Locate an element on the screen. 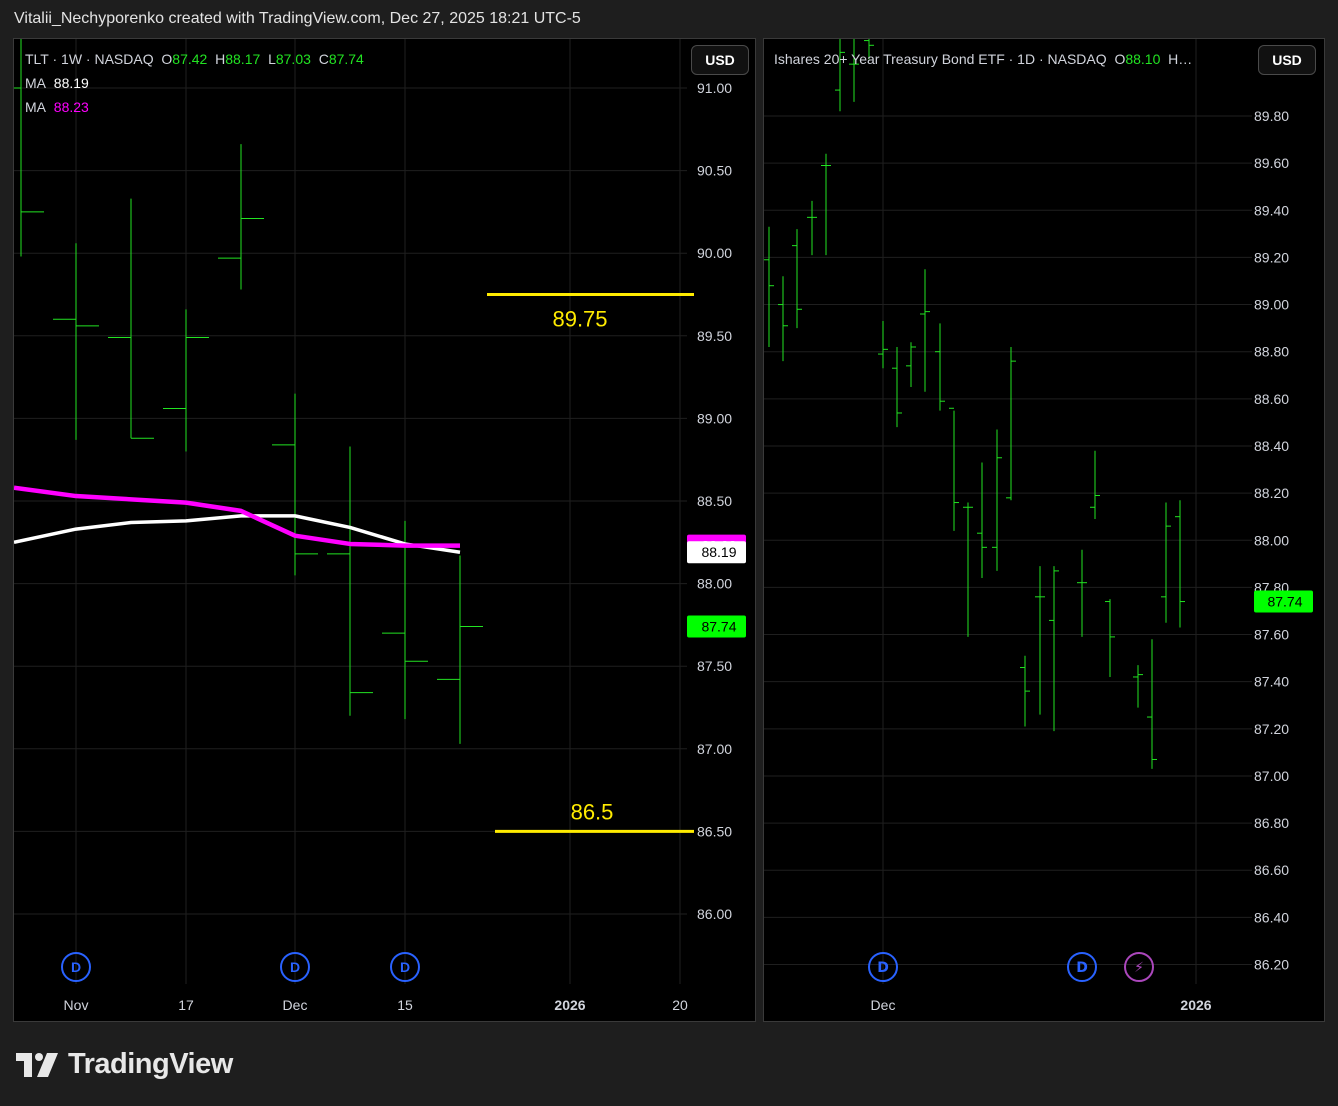 Image resolution: width=1338 pixels, height=1106 pixels. right-x-tick-label: 2026 is located at coordinates (1195, 1005).